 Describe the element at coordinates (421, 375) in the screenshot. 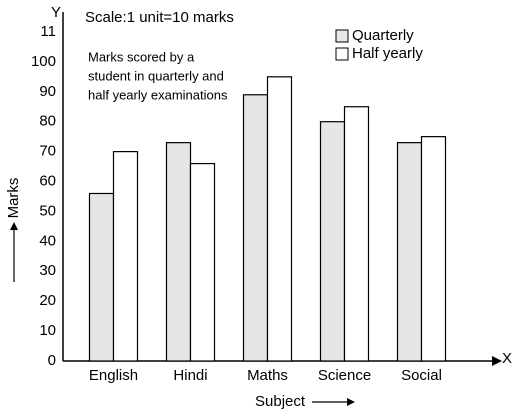

I see `x-tick-label: Social` at that location.